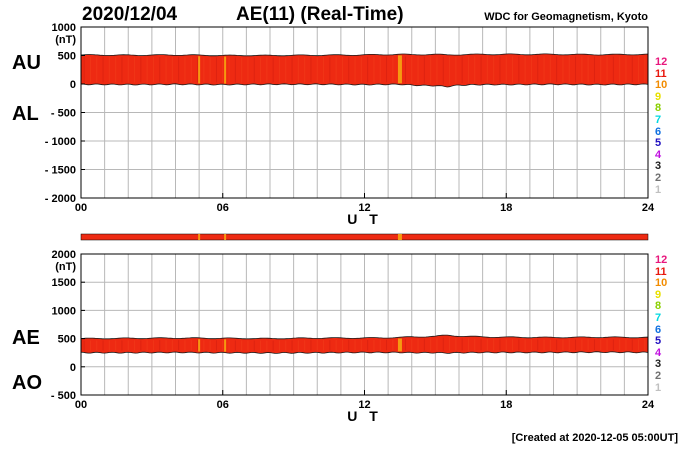  Describe the element at coordinates (63, 114) in the screenshot. I see `panel1-ytick-label: - 500` at that location.